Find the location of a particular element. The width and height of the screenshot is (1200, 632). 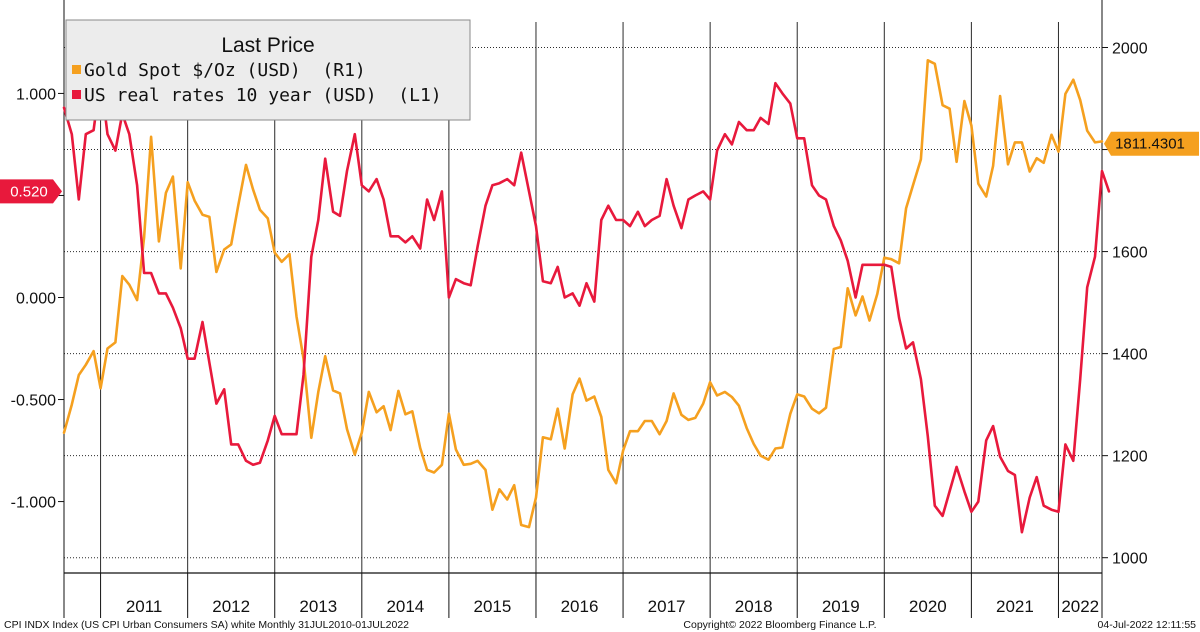

badge-right-value: 1811.4301 is located at coordinates (1150, 144).